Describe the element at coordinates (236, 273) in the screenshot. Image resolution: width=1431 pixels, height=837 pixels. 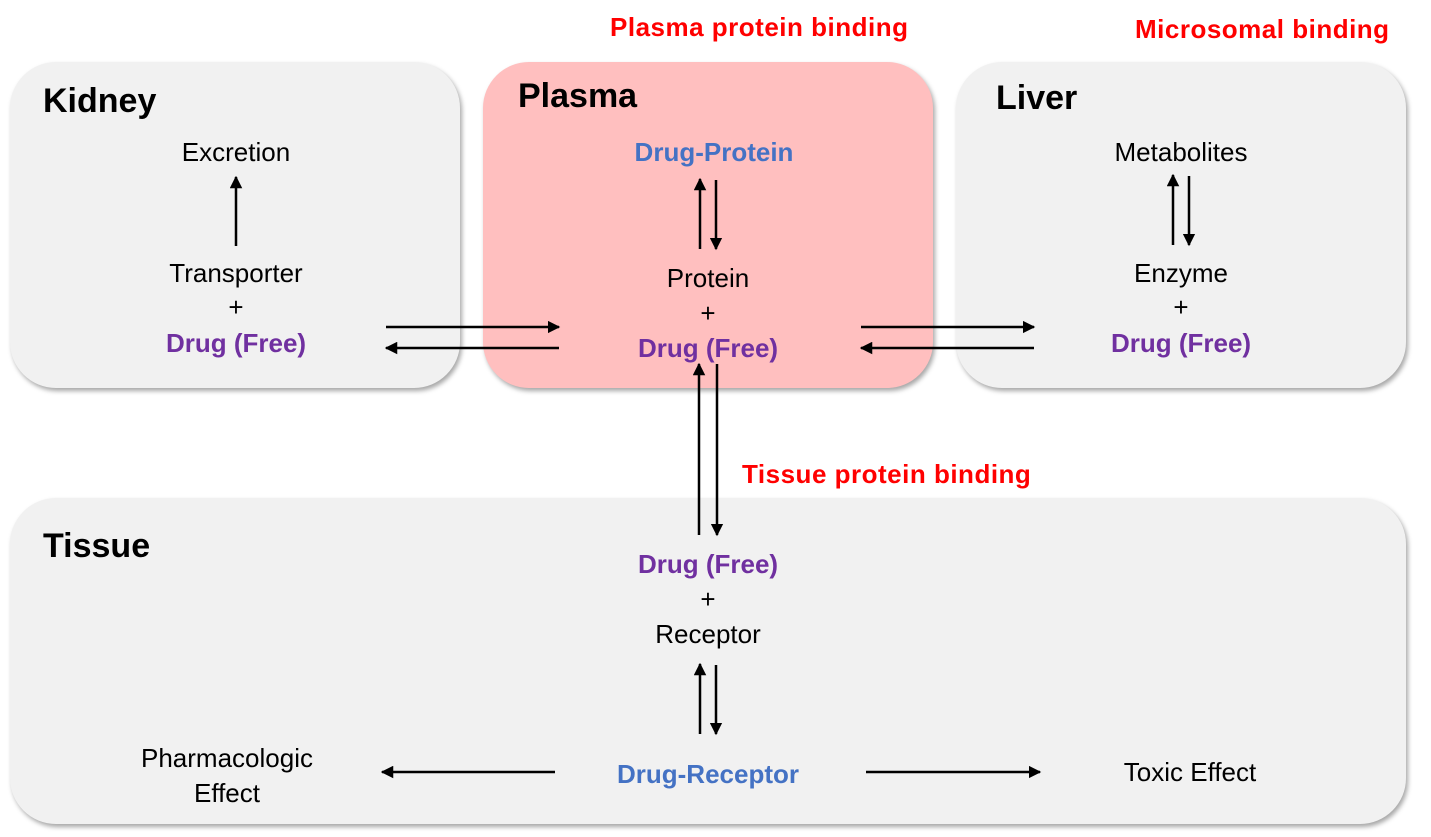
I see `kidney-transporter: Transporter` at that location.